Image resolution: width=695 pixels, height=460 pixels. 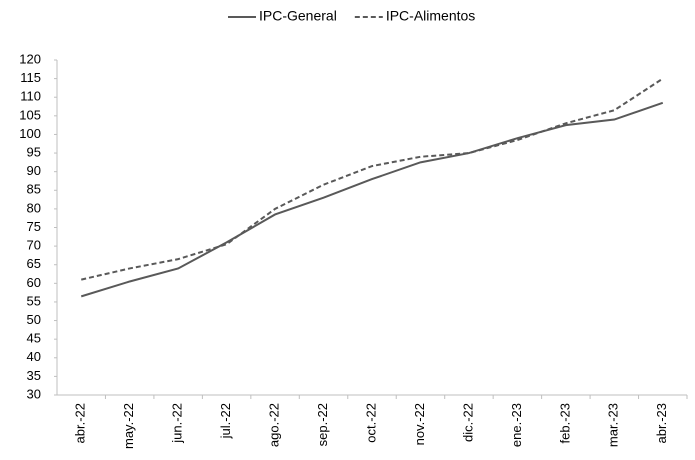 What do you see at coordinates (370, 423) in the screenshot?
I see `x-tick-label: oct.-22` at bounding box center [370, 423].